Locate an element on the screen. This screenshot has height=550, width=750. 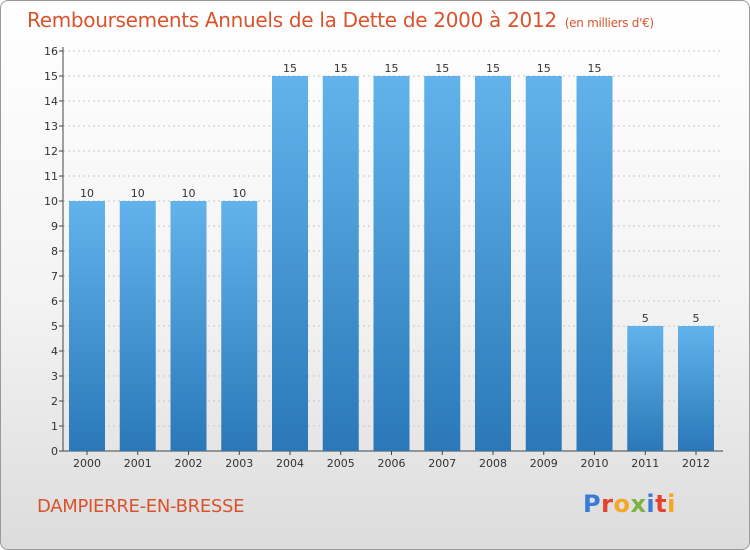
y-tick-label: 0 is located at coordinates (54, 451).